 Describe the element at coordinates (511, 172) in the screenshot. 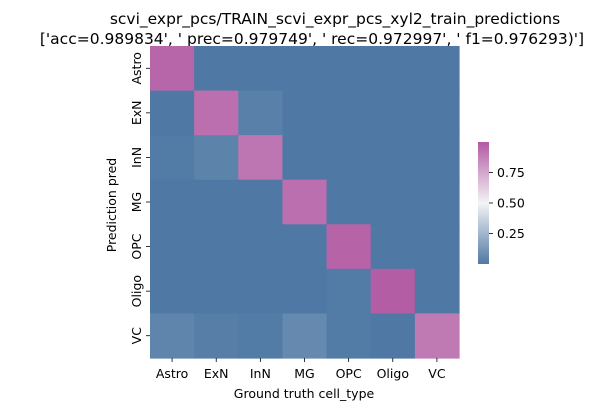

I see `colorbar-tick-label: 0.75` at that location.